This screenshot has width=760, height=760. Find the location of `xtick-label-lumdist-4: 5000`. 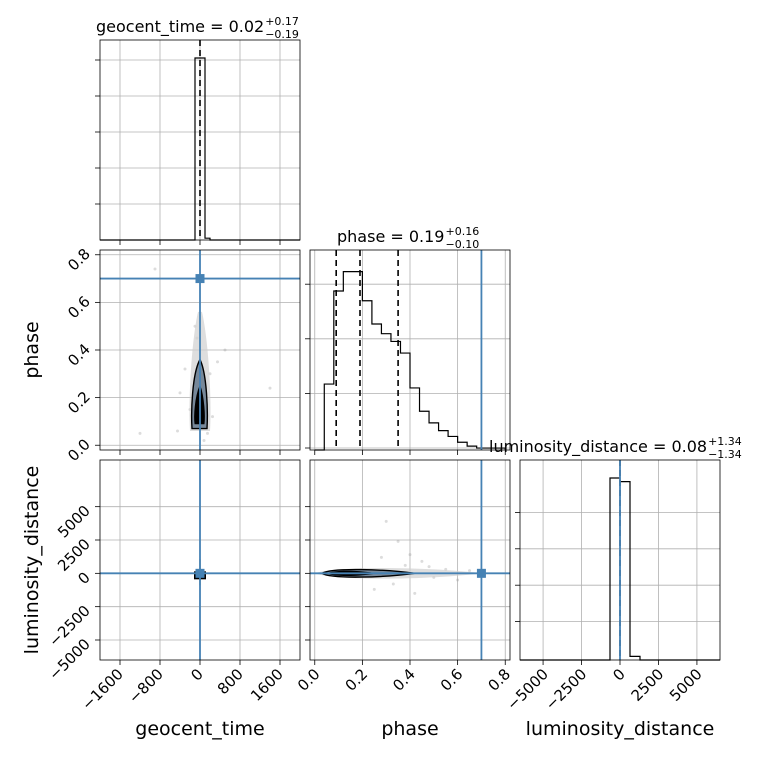

xtick-label-lumdist-4: 5000 is located at coordinates (686, 685).